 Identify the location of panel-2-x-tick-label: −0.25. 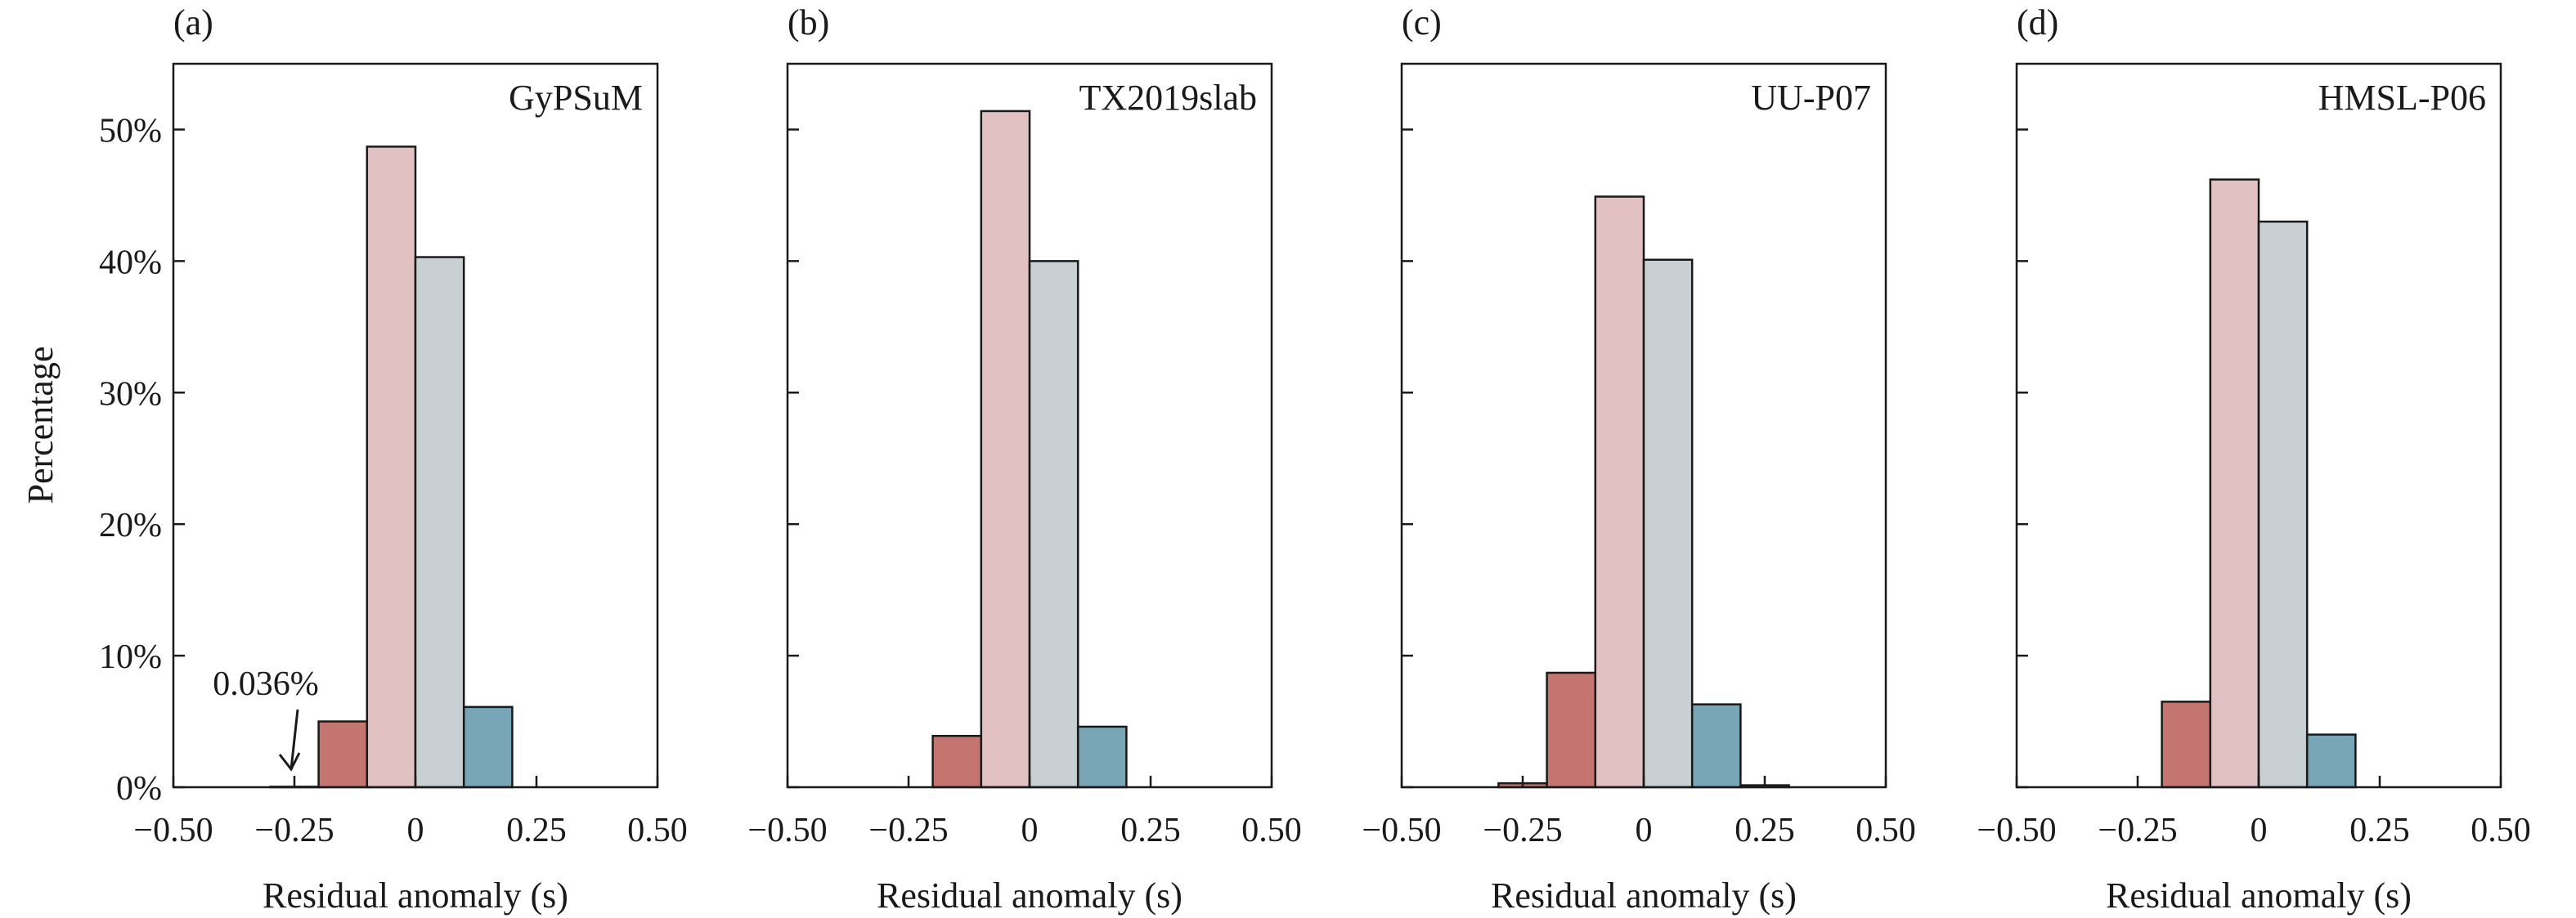
(908, 830).